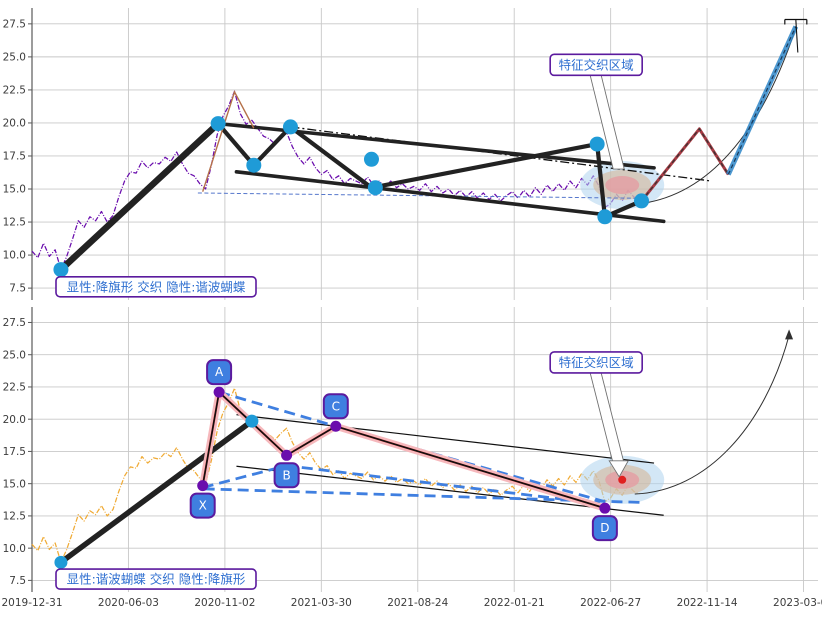  What do you see at coordinates (203, 486) in the screenshot?
I see `pivot-node-x` at bounding box center [203, 486].